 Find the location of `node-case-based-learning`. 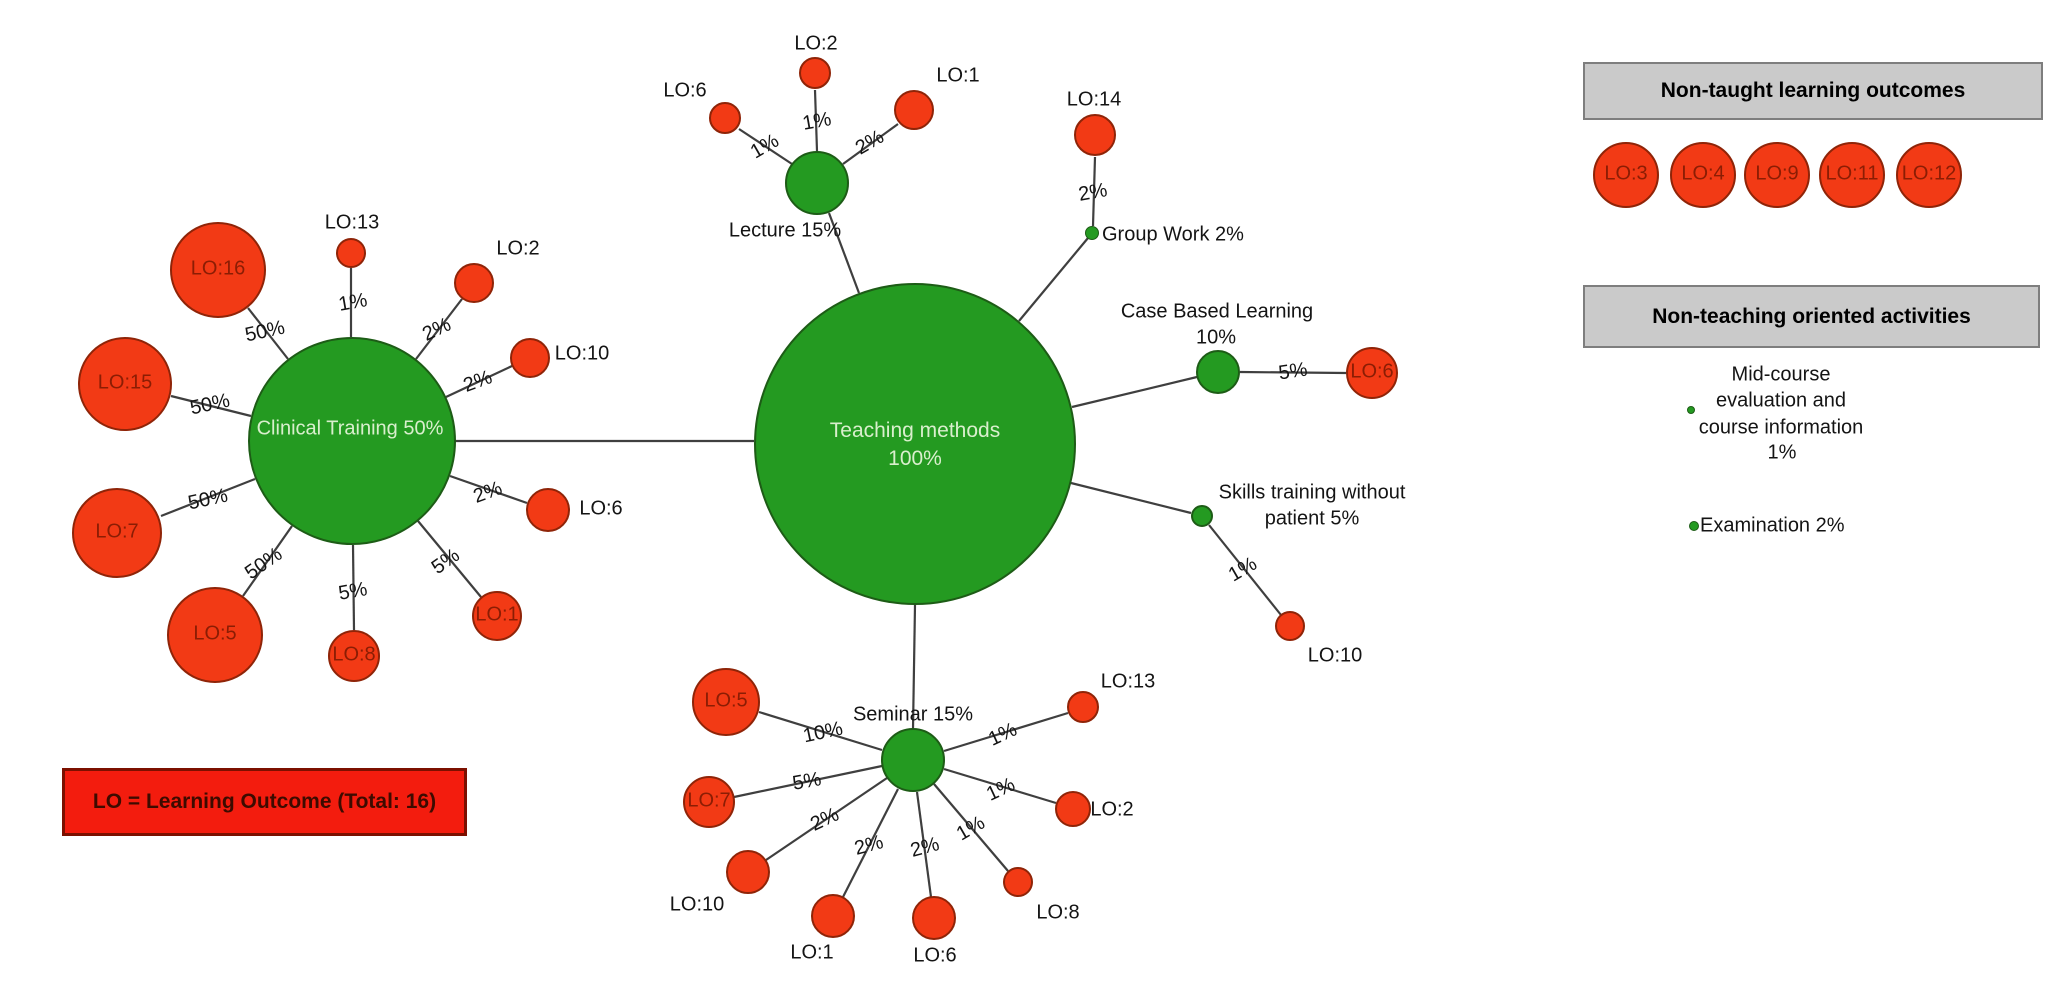

node-case-based-learning is located at coordinates (1218, 372).